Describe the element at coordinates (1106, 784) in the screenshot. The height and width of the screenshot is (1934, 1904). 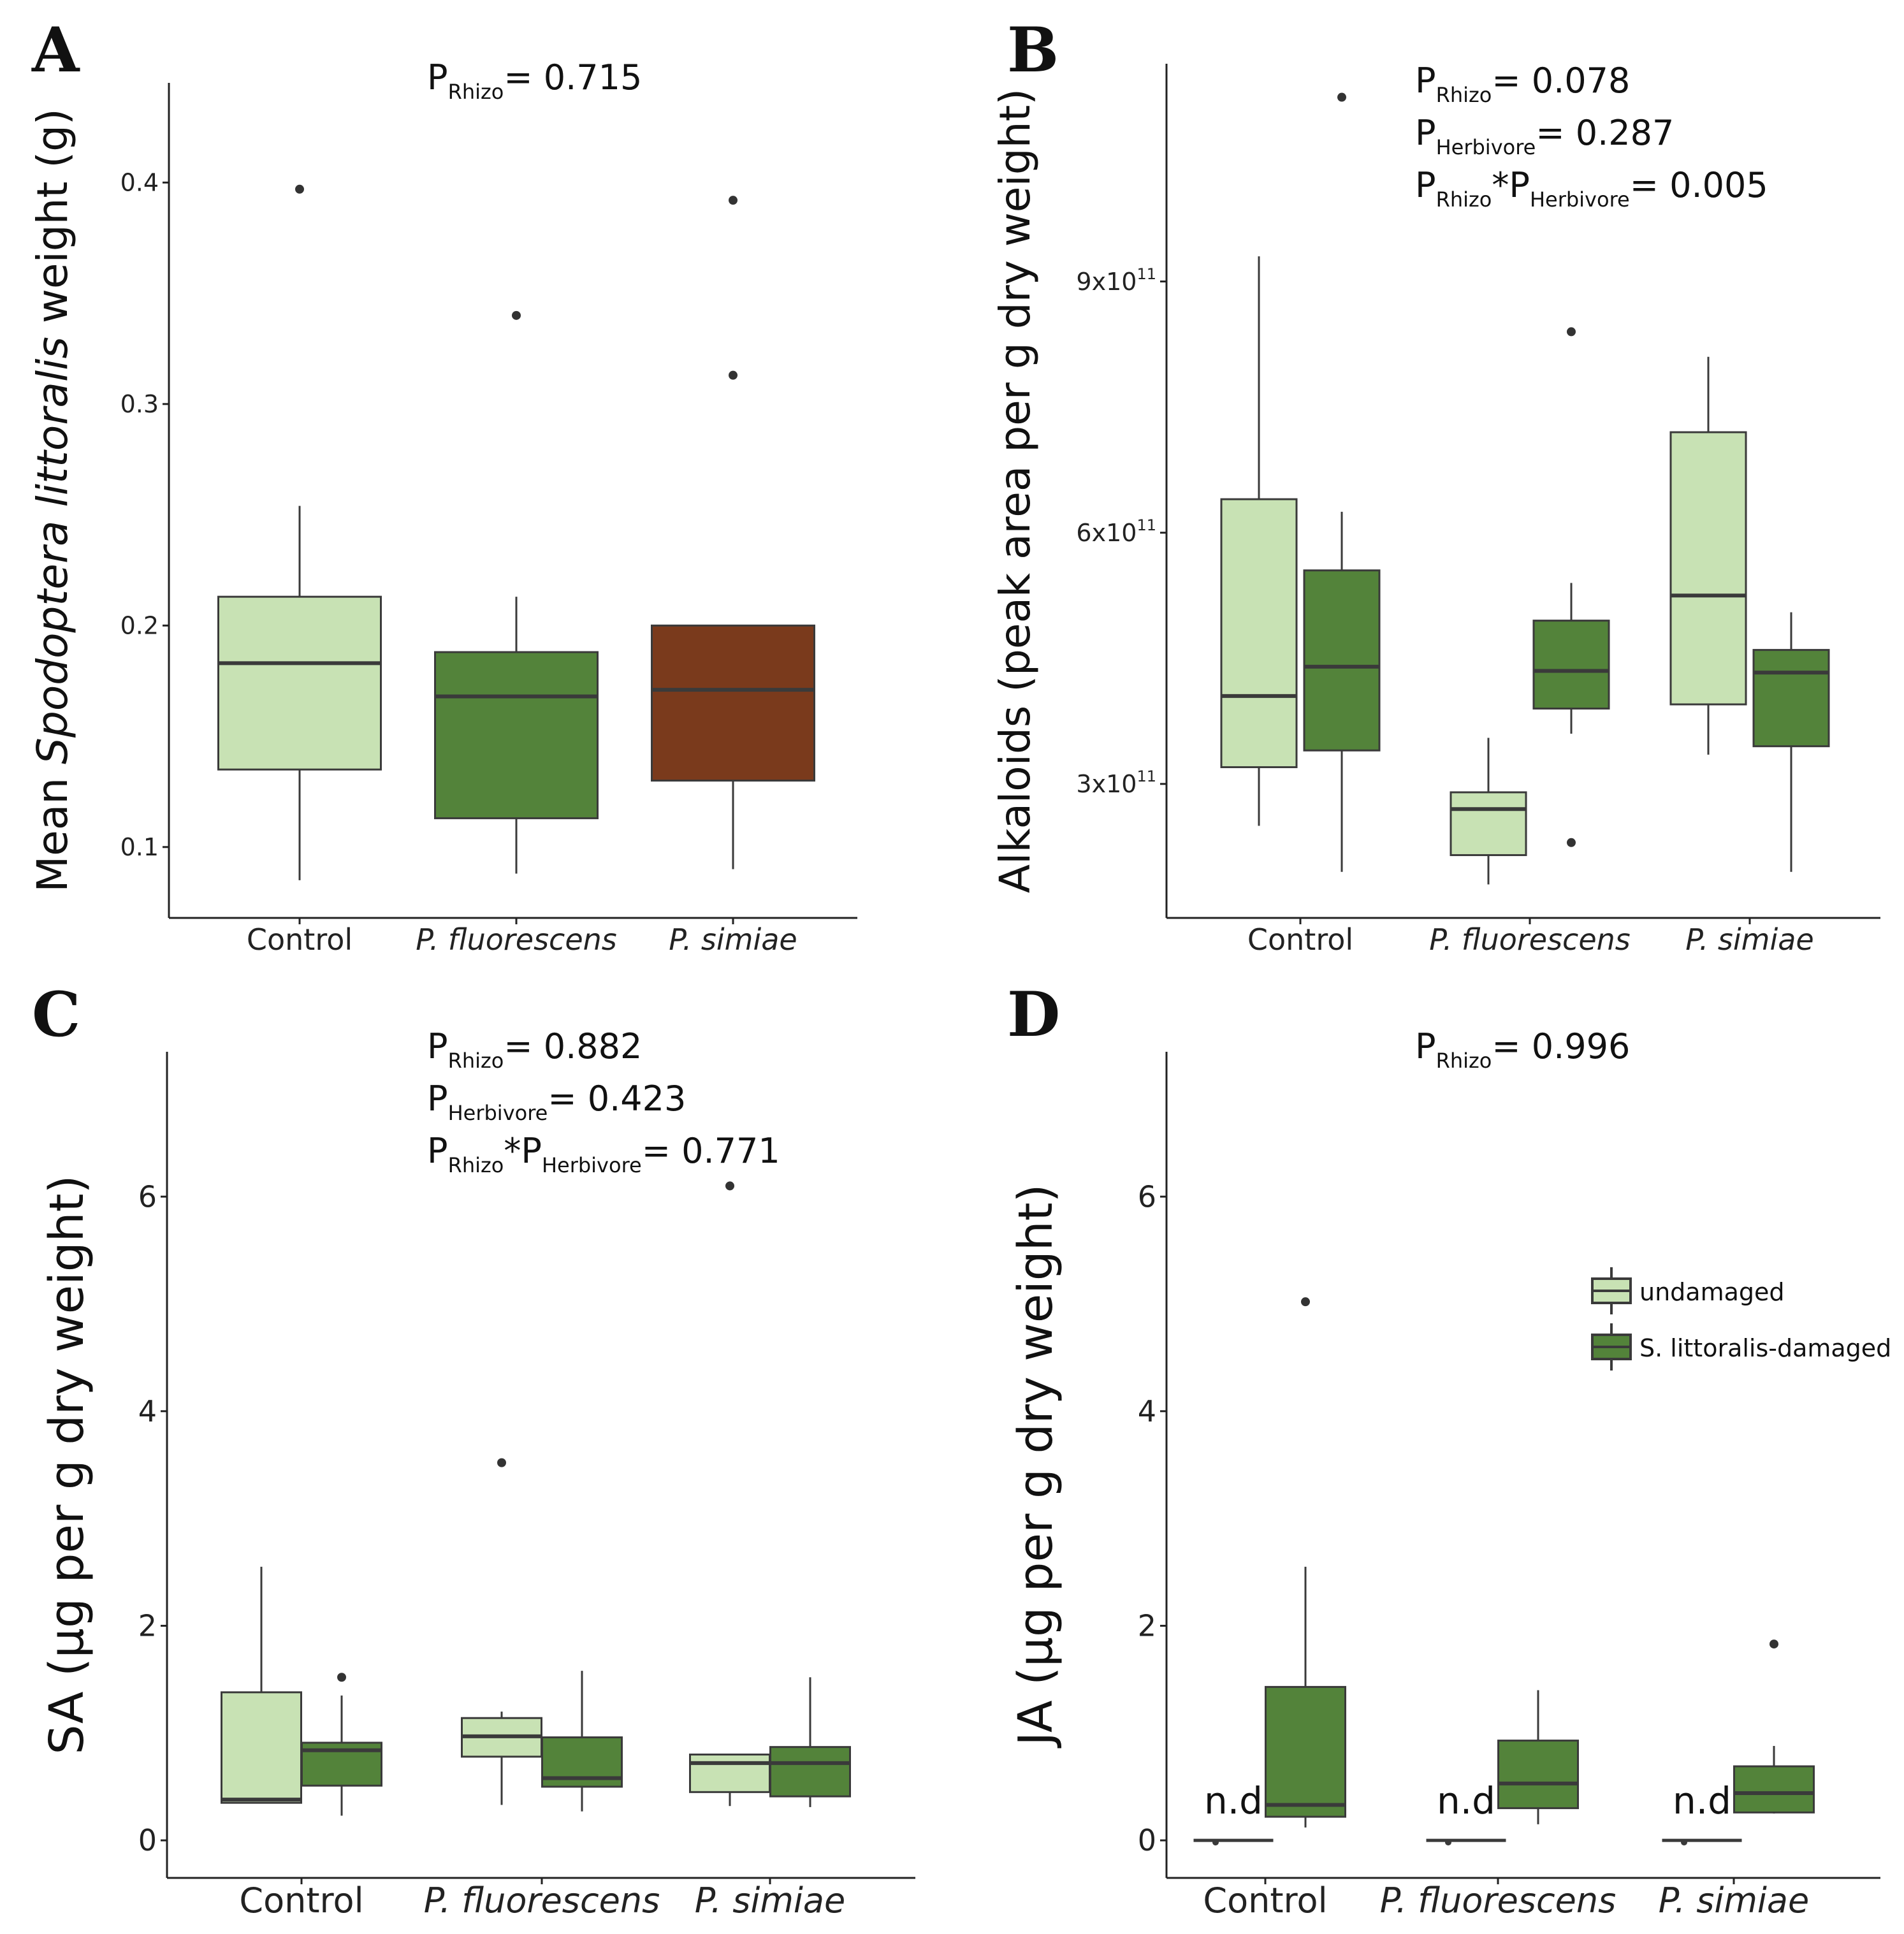
I see `y-tick-base: 3x10` at that location.